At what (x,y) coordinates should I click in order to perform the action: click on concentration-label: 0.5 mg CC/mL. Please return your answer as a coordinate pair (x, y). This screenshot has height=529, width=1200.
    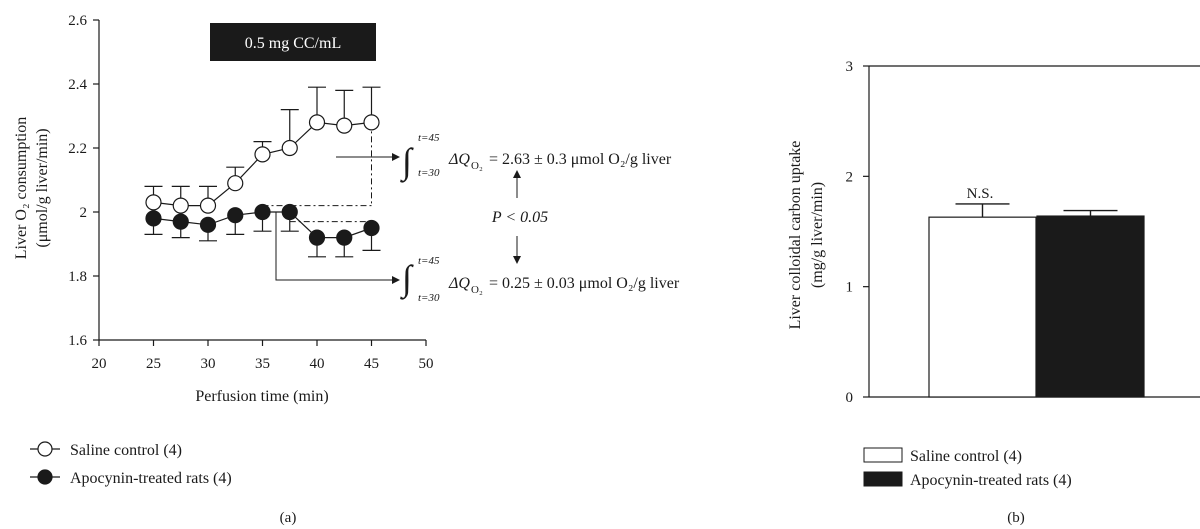
    Looking at the image, I should click on (293, 43).